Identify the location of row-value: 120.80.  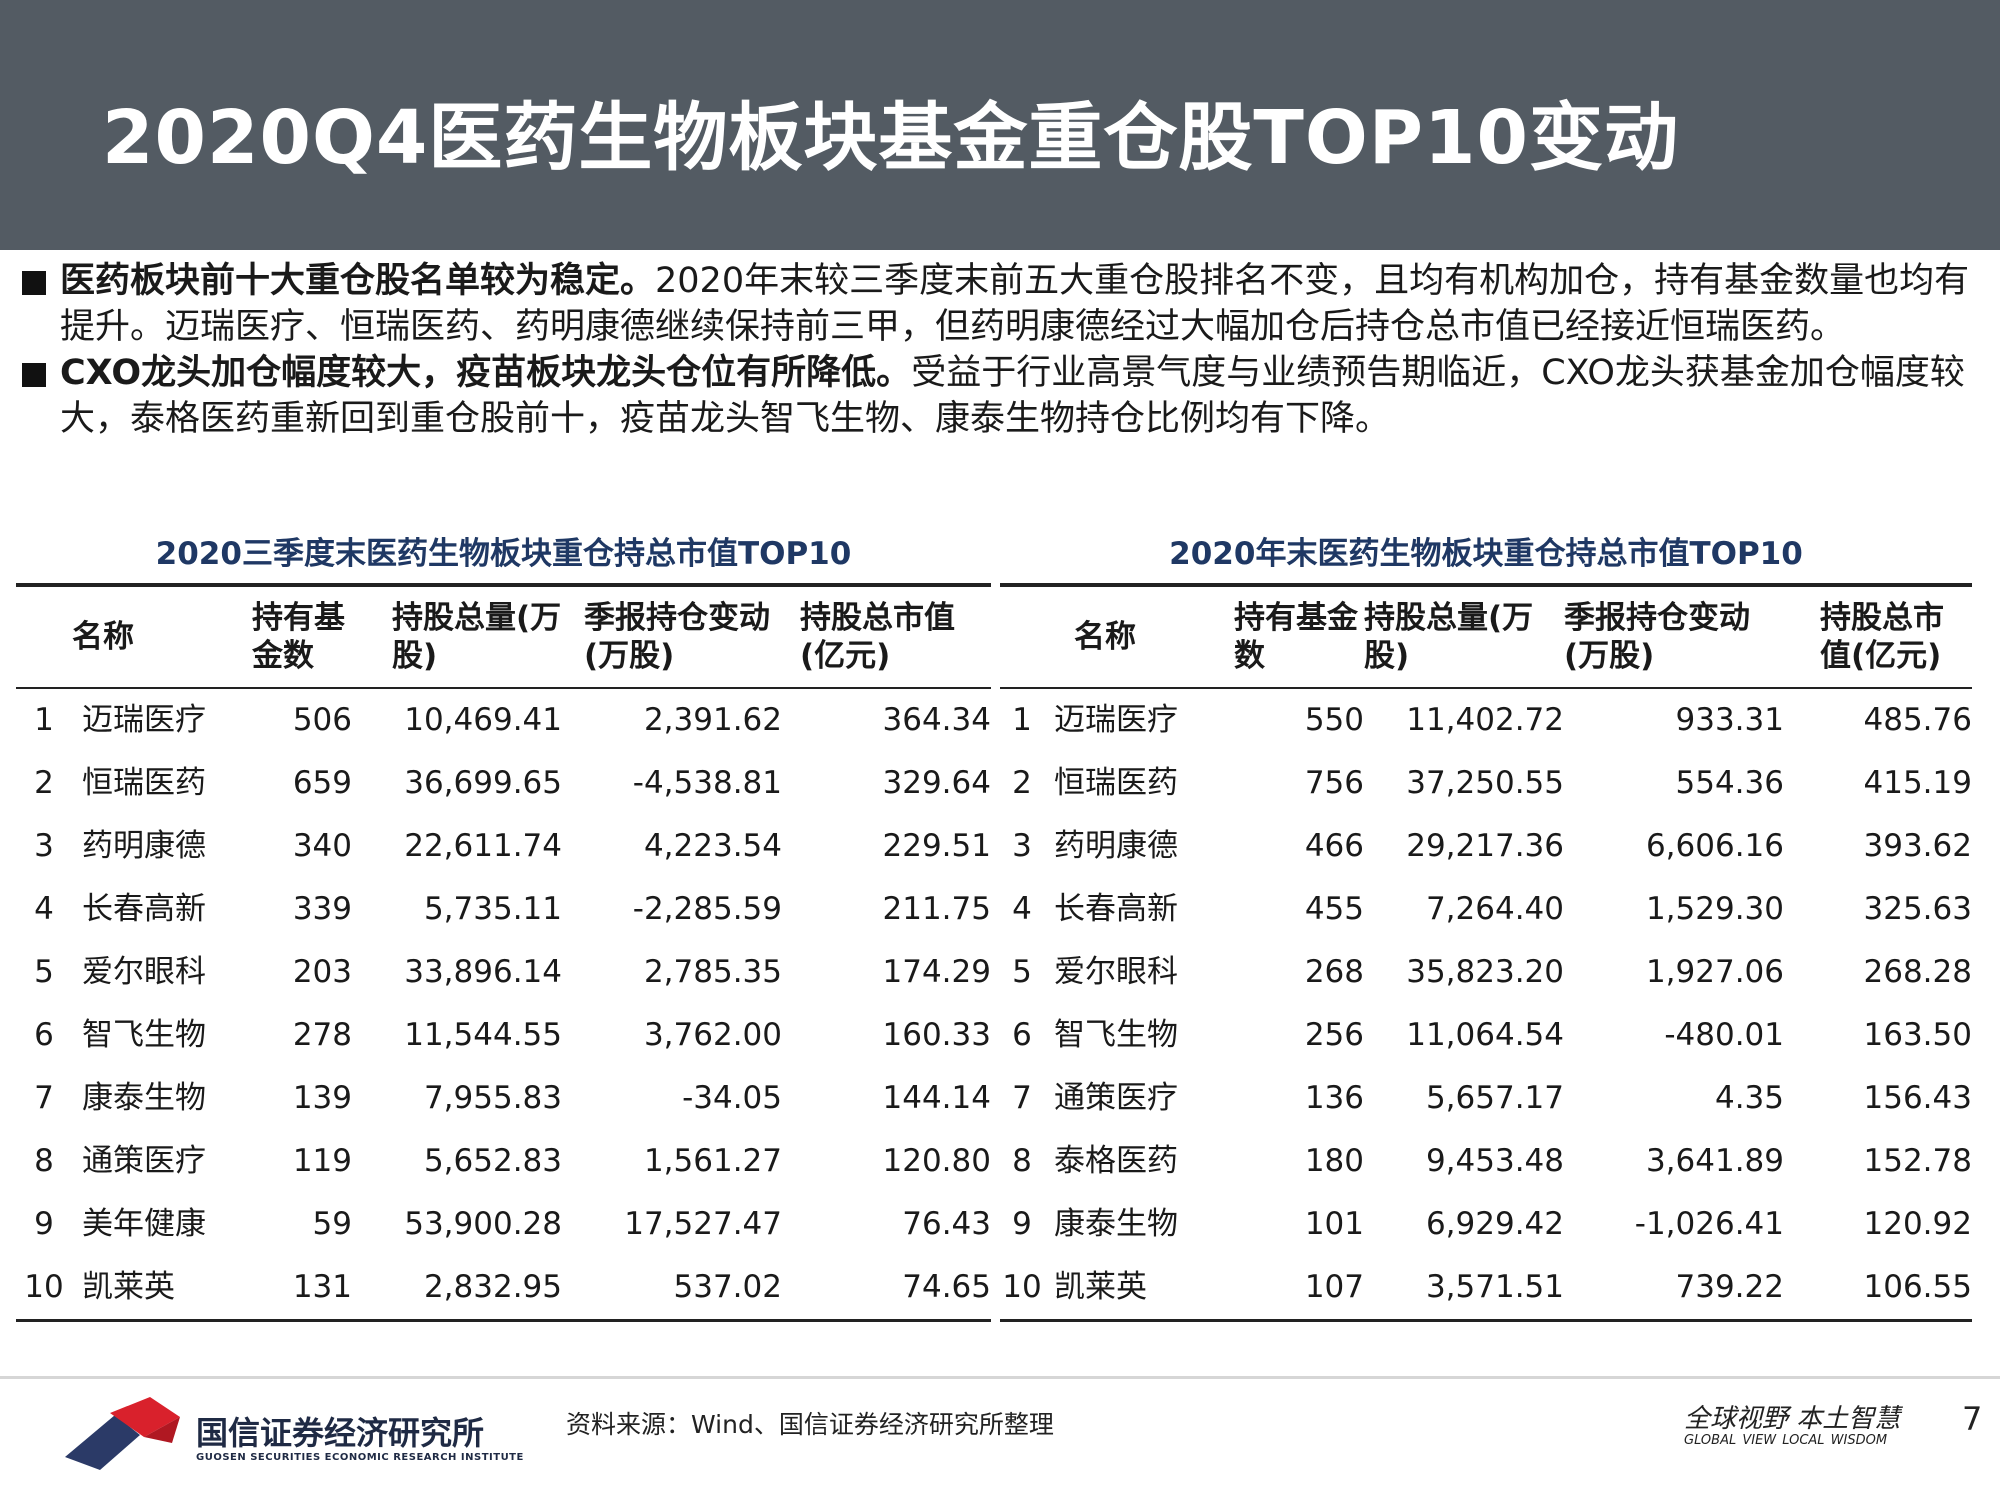
(936, 1161).